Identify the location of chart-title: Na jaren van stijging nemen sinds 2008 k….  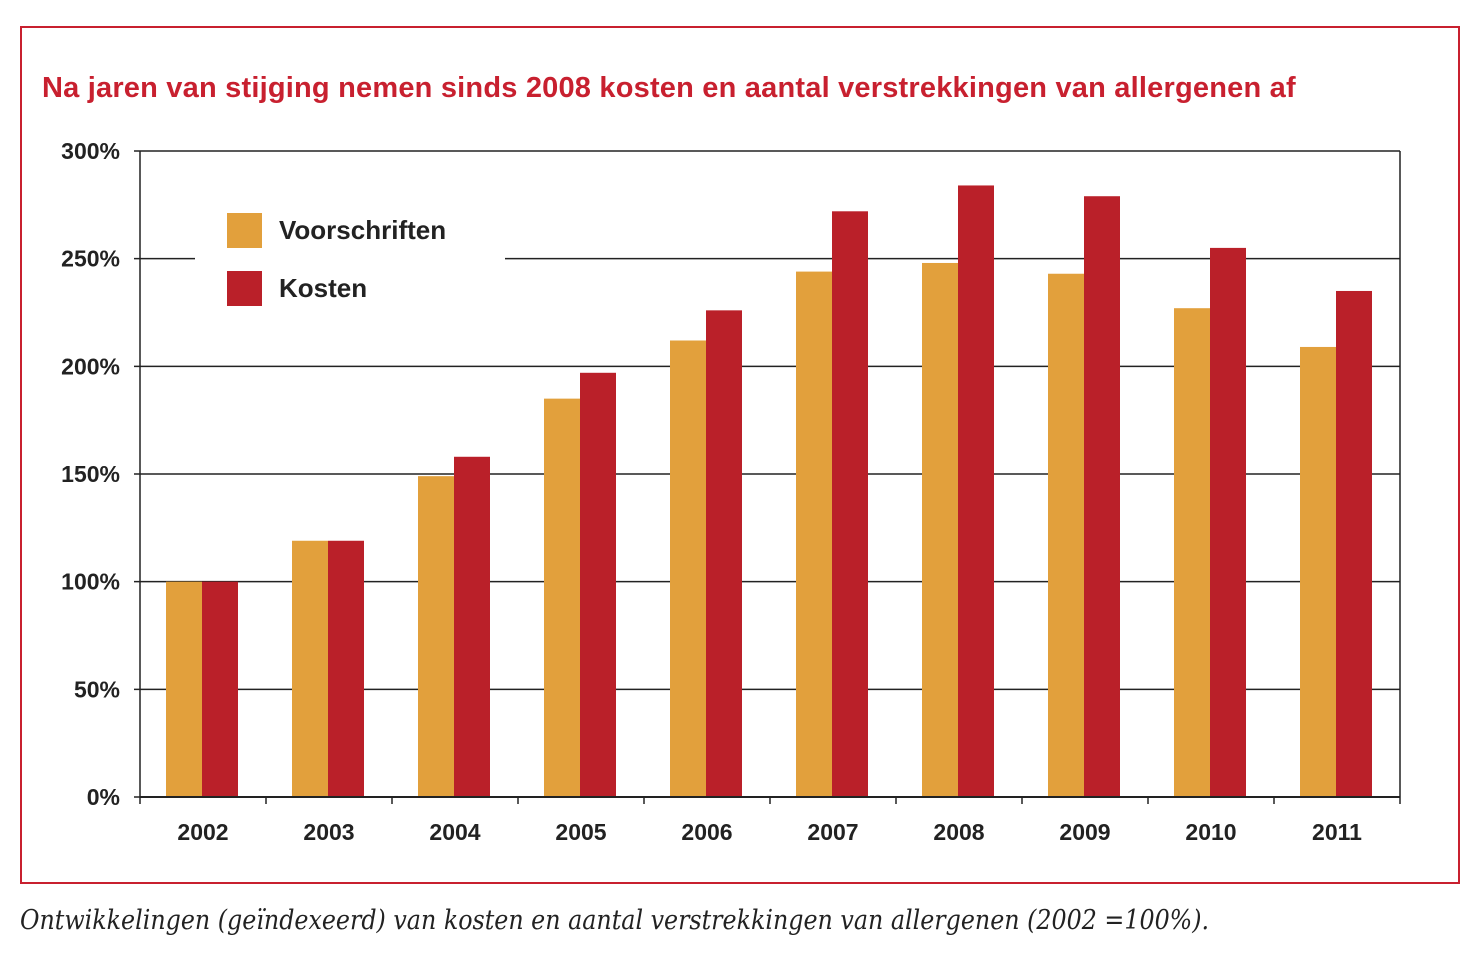
(669, 88).